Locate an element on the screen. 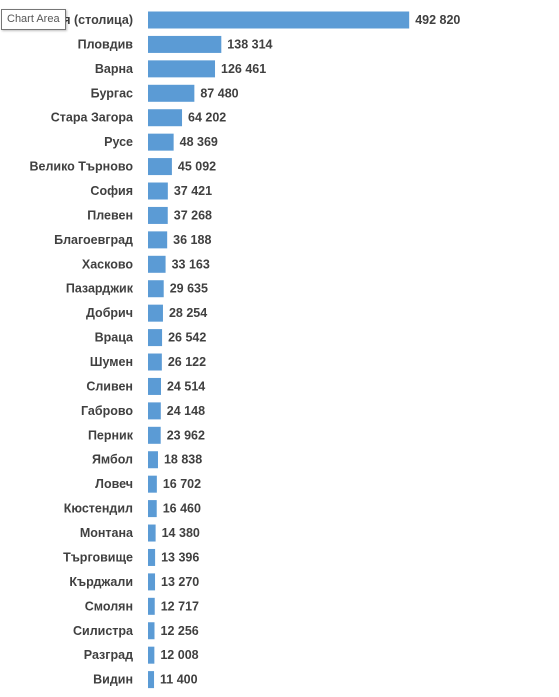 Image resolution: width=559 pixels, height=697 pixels. category-label: Русе is located at coordinates (118, 142).